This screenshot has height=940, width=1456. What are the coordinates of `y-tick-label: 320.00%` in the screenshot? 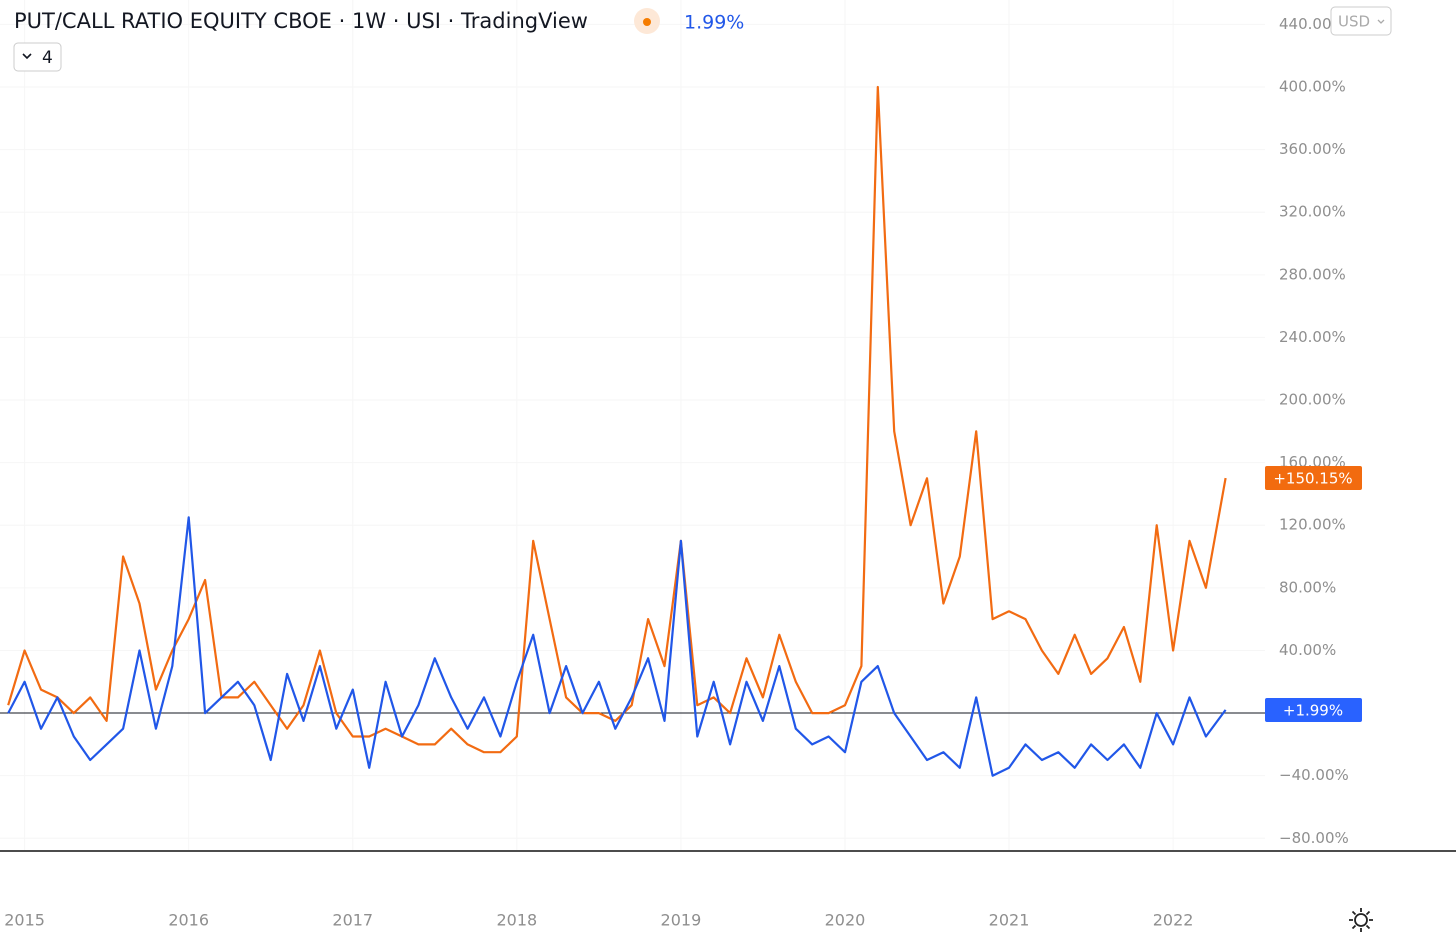 It's located at (1312, 212).